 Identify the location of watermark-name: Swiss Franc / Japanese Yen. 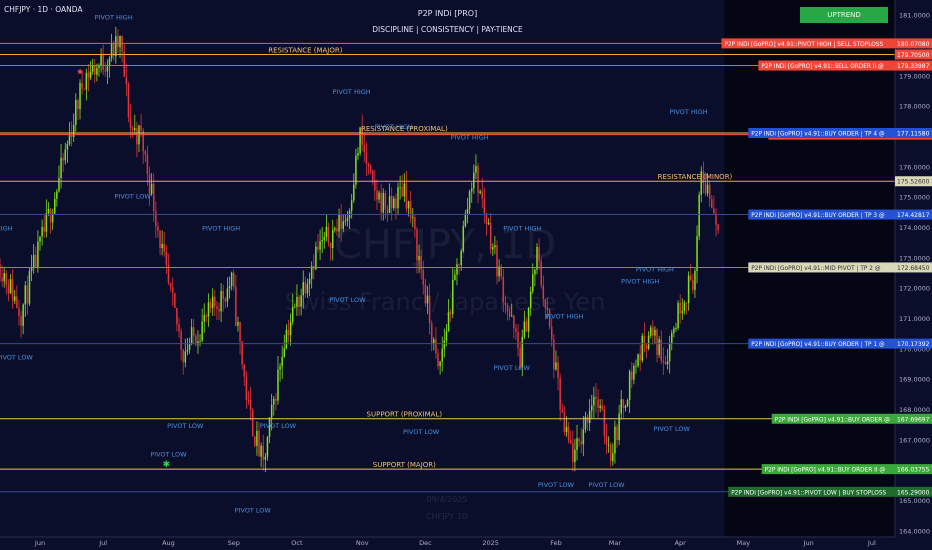
(445, 302).